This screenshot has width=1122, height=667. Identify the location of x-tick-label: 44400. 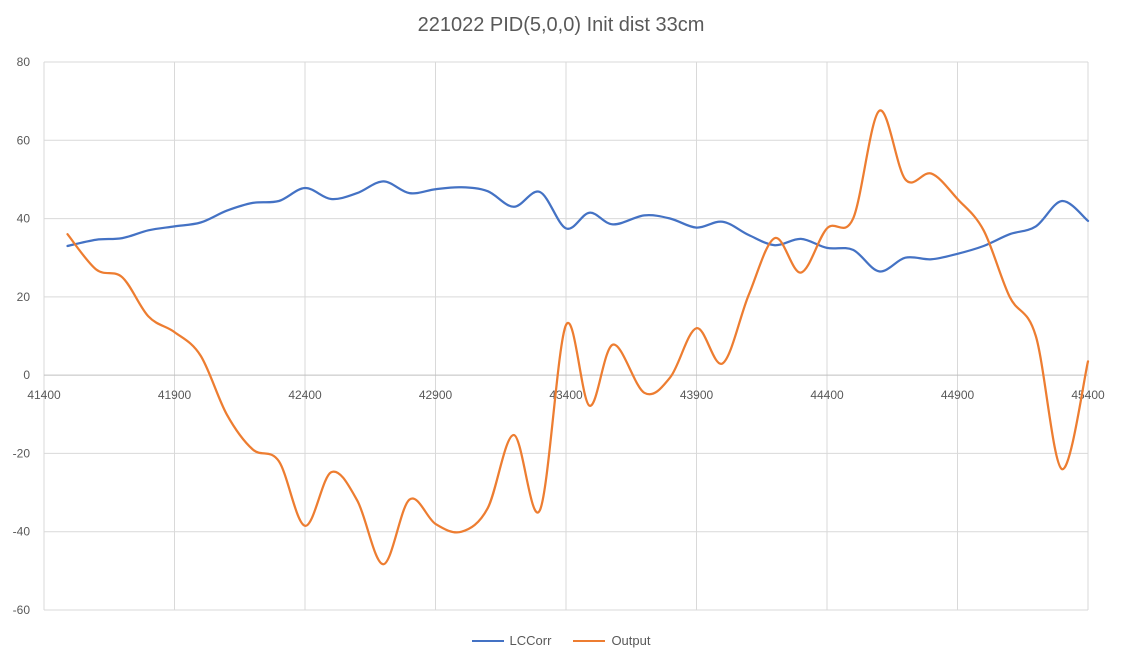
(827, 395).